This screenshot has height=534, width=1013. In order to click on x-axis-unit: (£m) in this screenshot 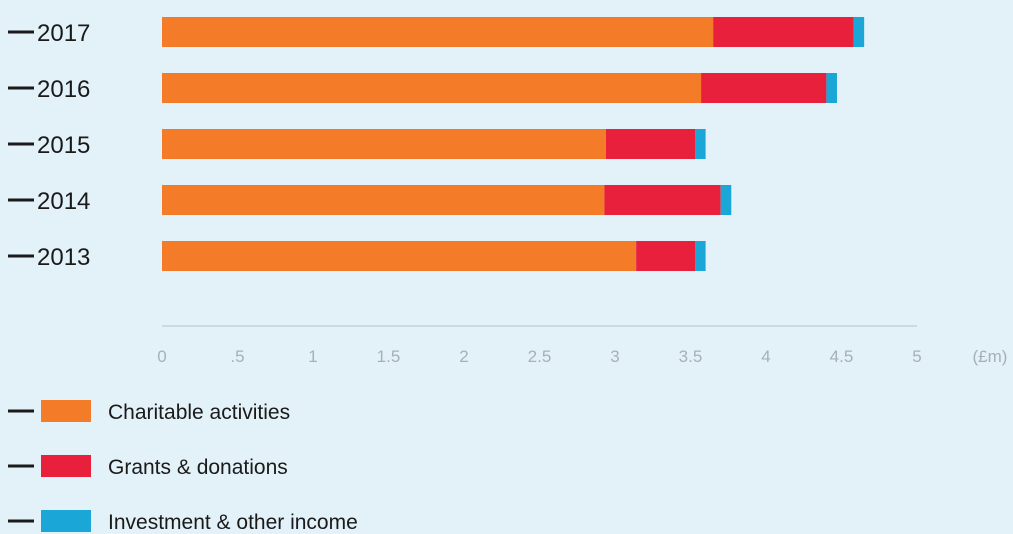, I will do `click(990, 356)`.